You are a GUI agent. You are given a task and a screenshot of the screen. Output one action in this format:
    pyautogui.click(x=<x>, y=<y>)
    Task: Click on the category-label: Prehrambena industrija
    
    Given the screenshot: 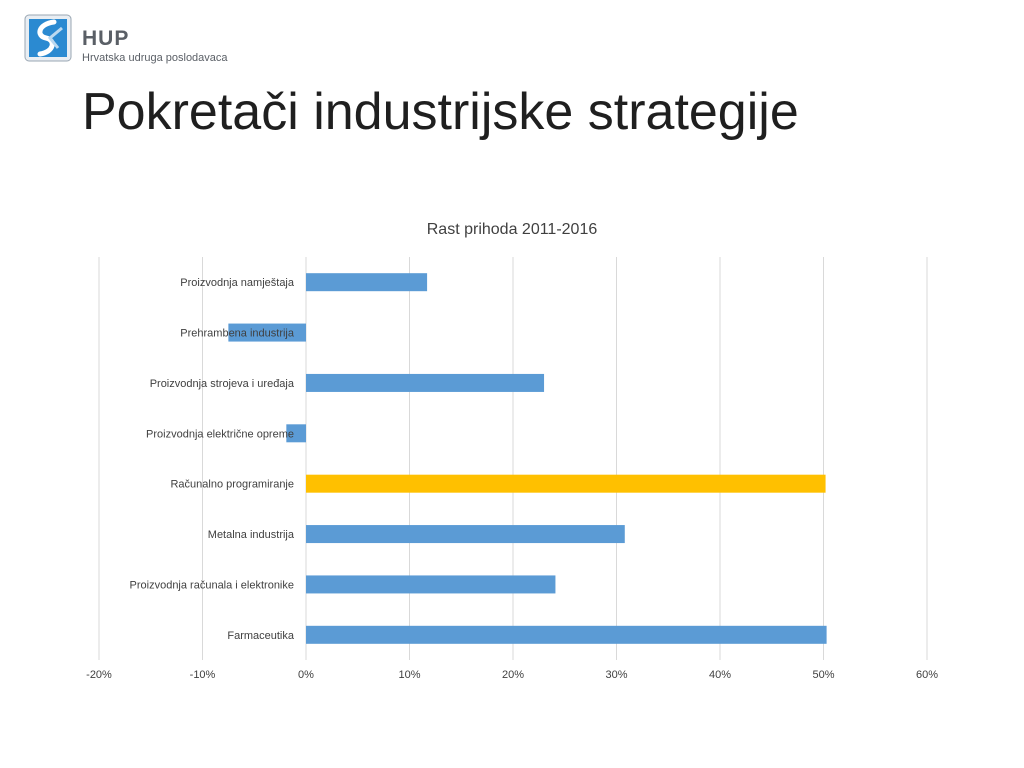 What is the action you would take?
    pyautogui.click(x=237, y=334)
    